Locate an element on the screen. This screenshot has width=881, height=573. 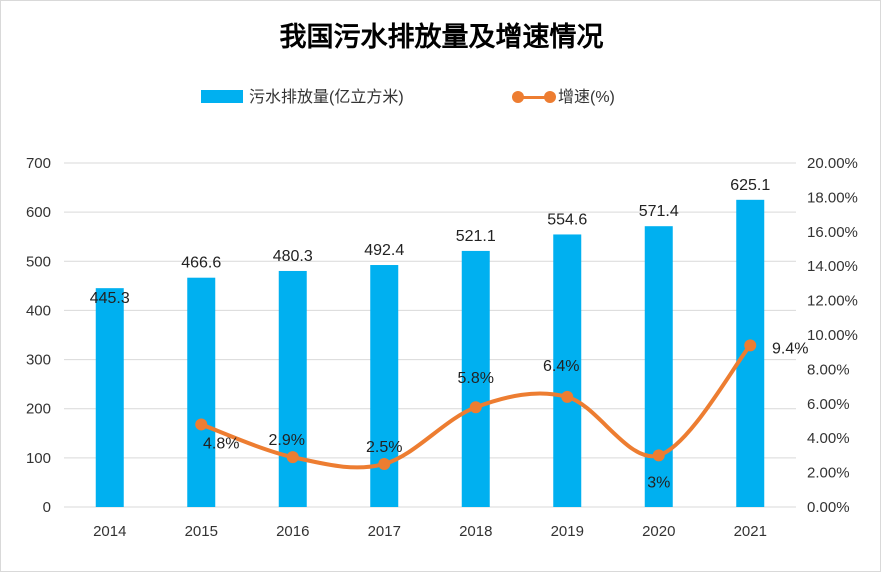
x-tick-label: 2017 is located at coordinates (384, 531).